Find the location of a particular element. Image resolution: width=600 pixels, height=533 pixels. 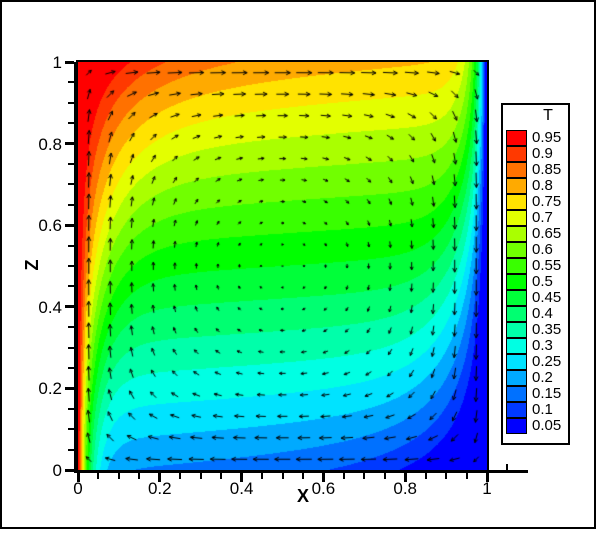

x-axis-title: X is located at coordinates (302, 496).